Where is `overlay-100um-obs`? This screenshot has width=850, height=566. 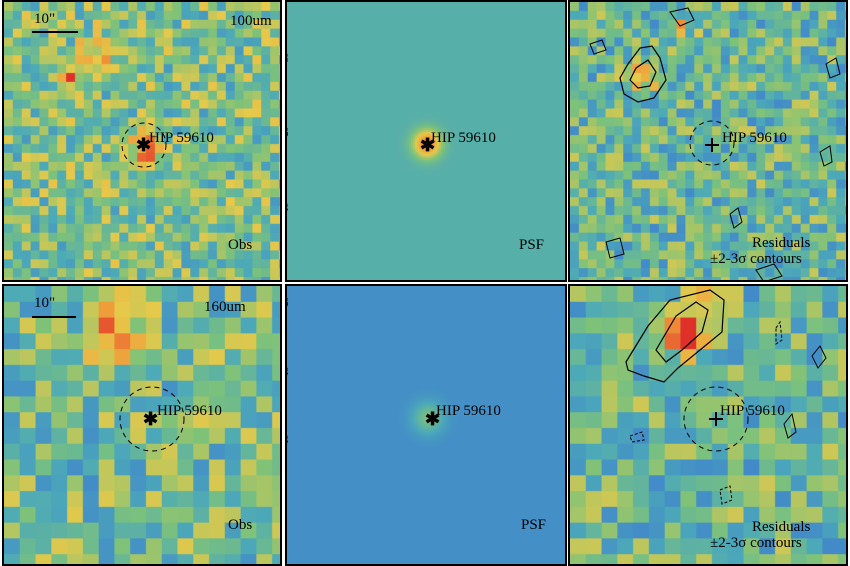 overlay-100um-obs is located at coordinates (99, 99).